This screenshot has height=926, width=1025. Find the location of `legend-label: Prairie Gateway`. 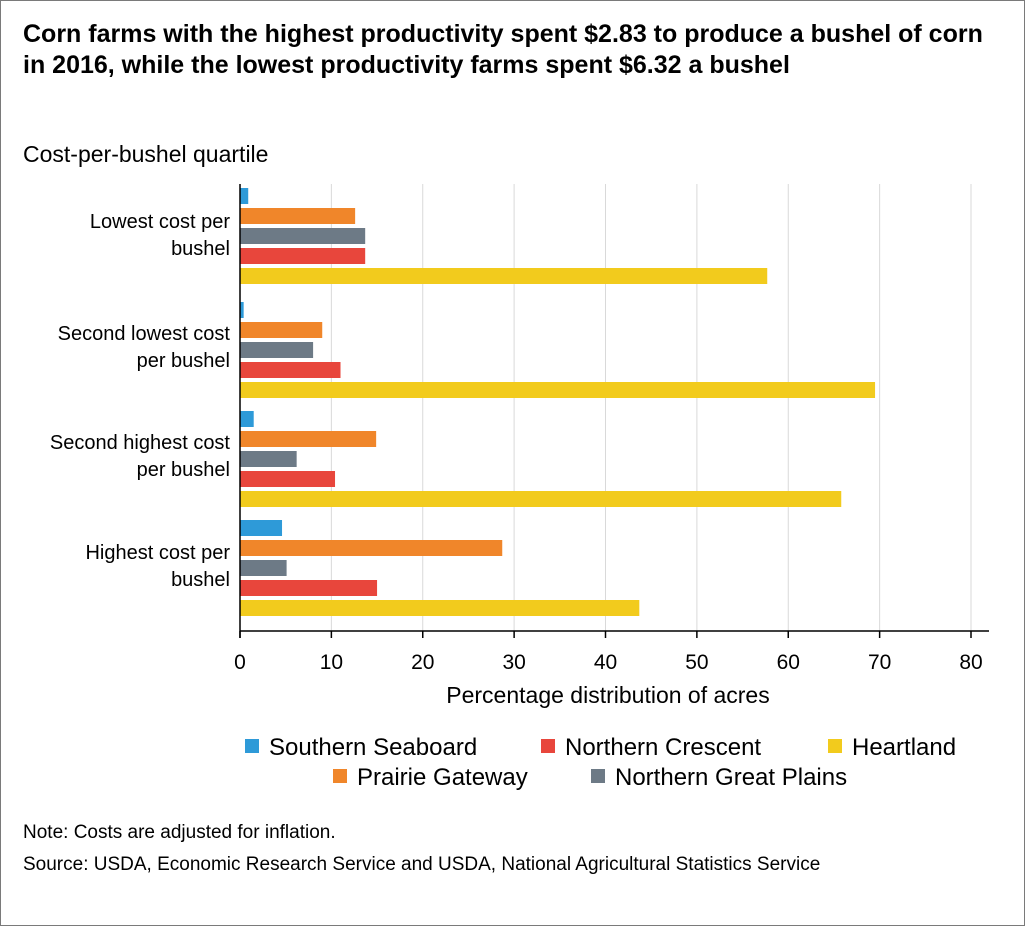

legend-label: Prairie Gateway is located at coordinates (442, 777).